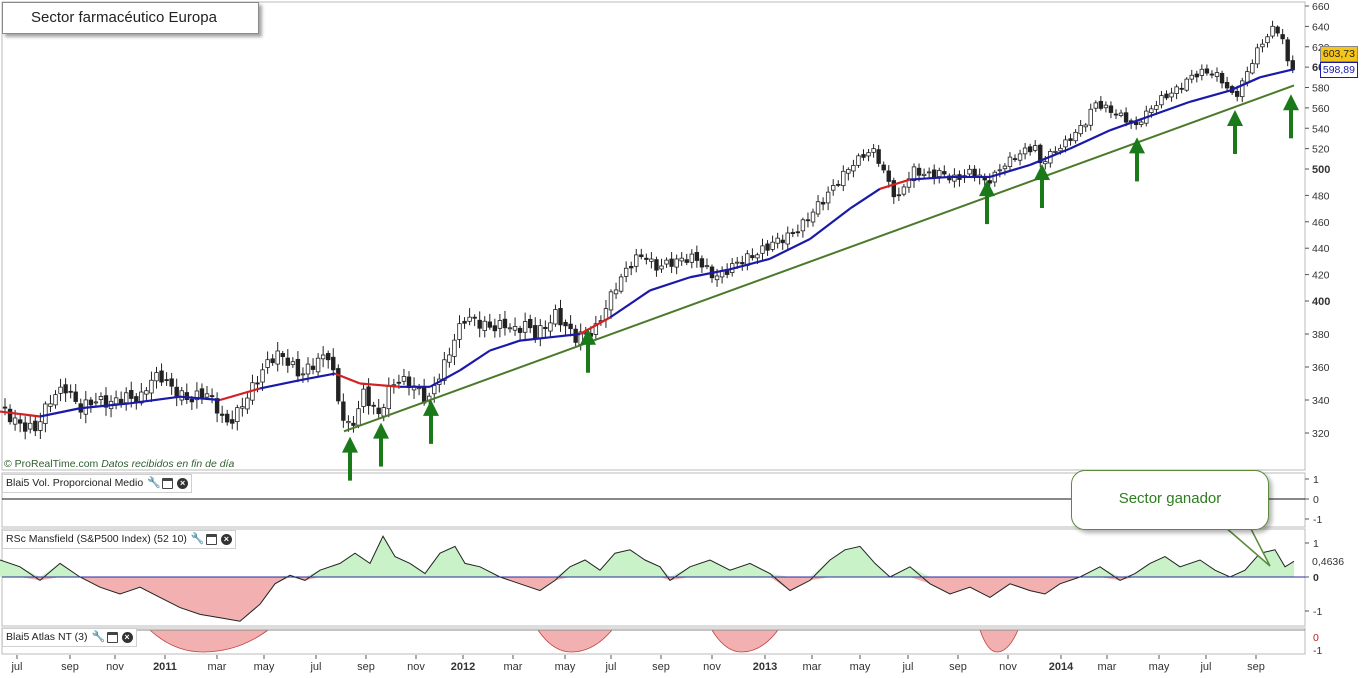 This screenshot has height=678, width=1362. What do you see at coordinates (463, 667) in the screenshot?
I see `x-tick-label: 2012` at bounding box center [463, 667].